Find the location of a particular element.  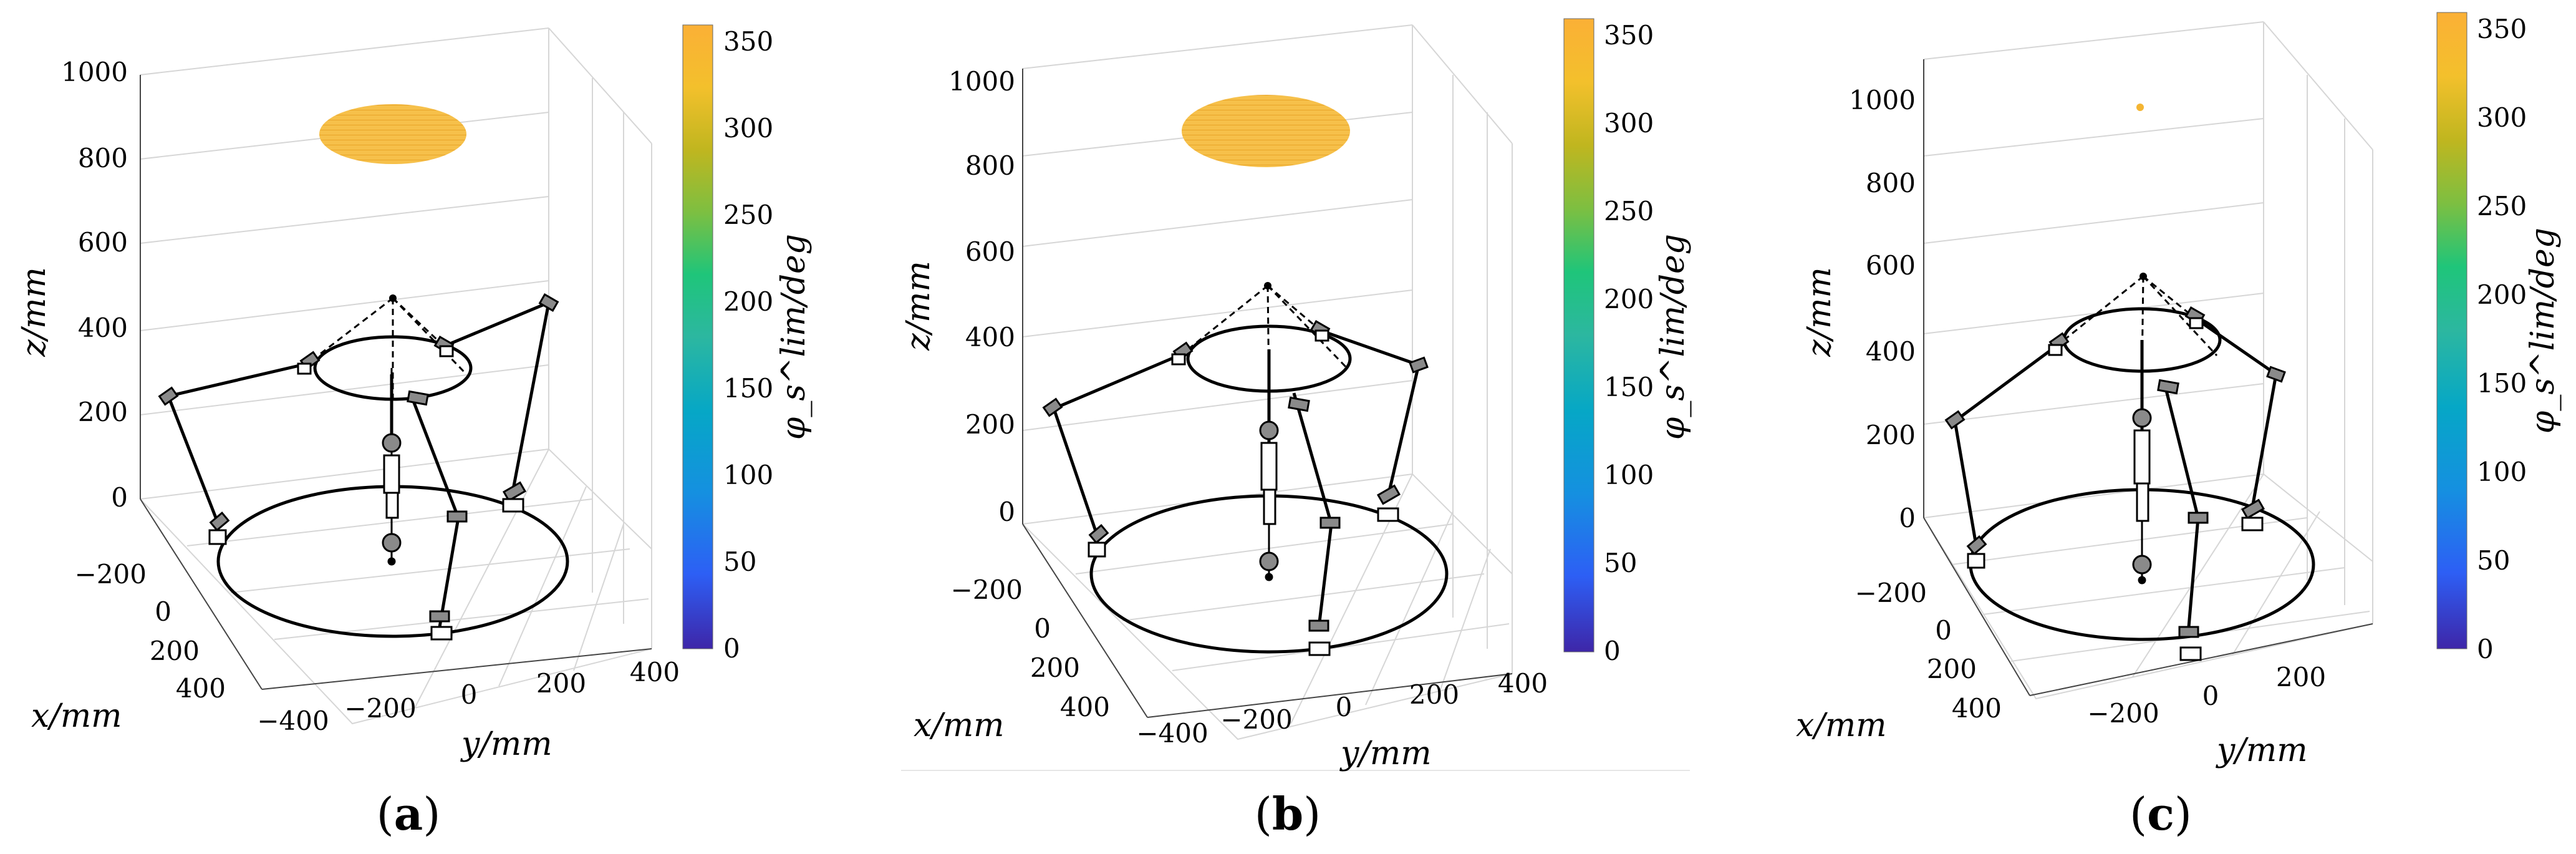

y-tick-labels: −200 0 200 is located at coordinates (2206, 695).